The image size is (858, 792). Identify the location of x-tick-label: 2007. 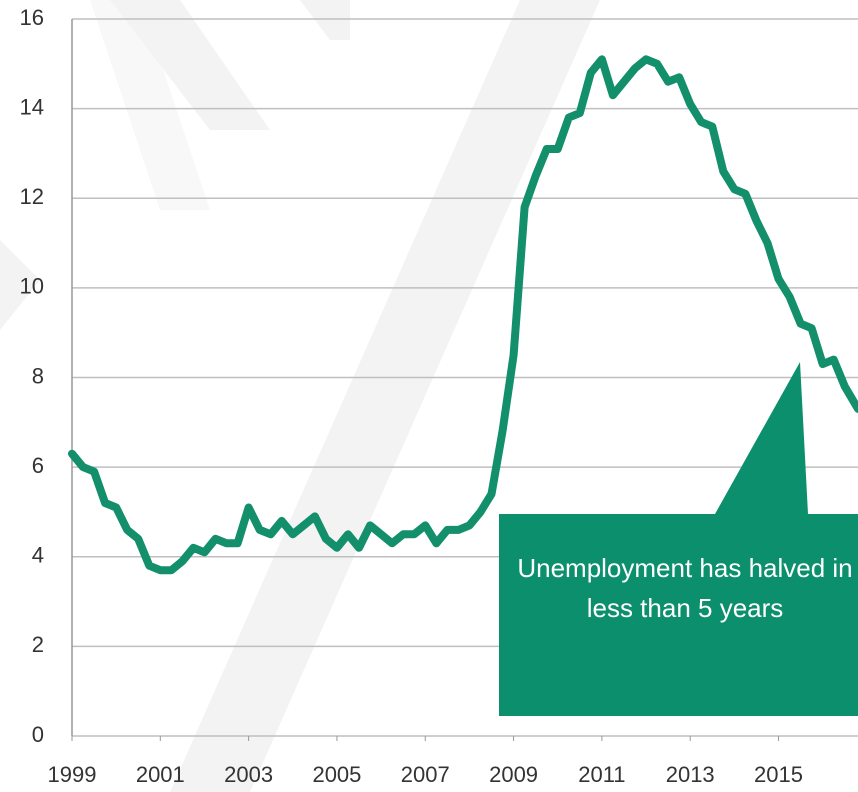
(425, 774).